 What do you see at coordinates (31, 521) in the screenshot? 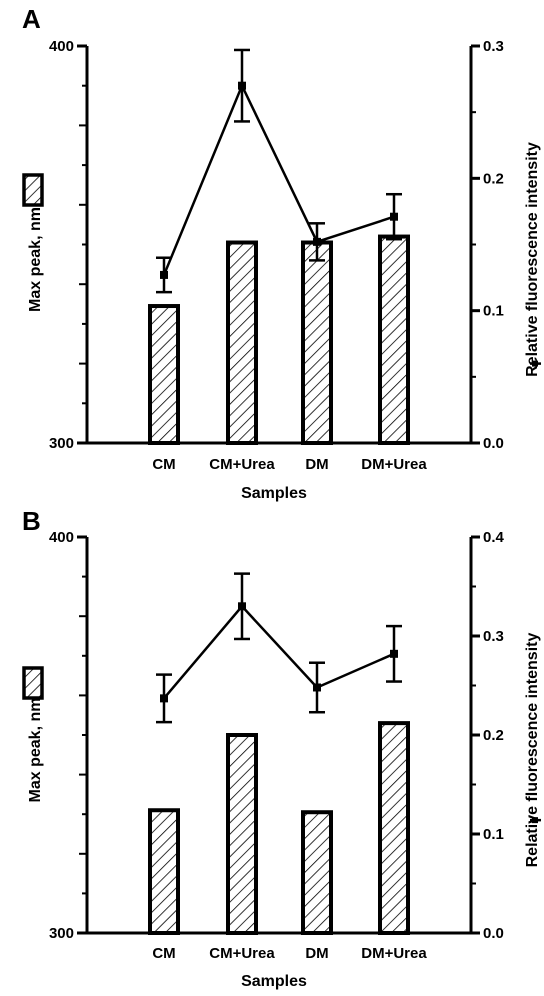
I see `panel-label: B` at bounding box center [31, 521].